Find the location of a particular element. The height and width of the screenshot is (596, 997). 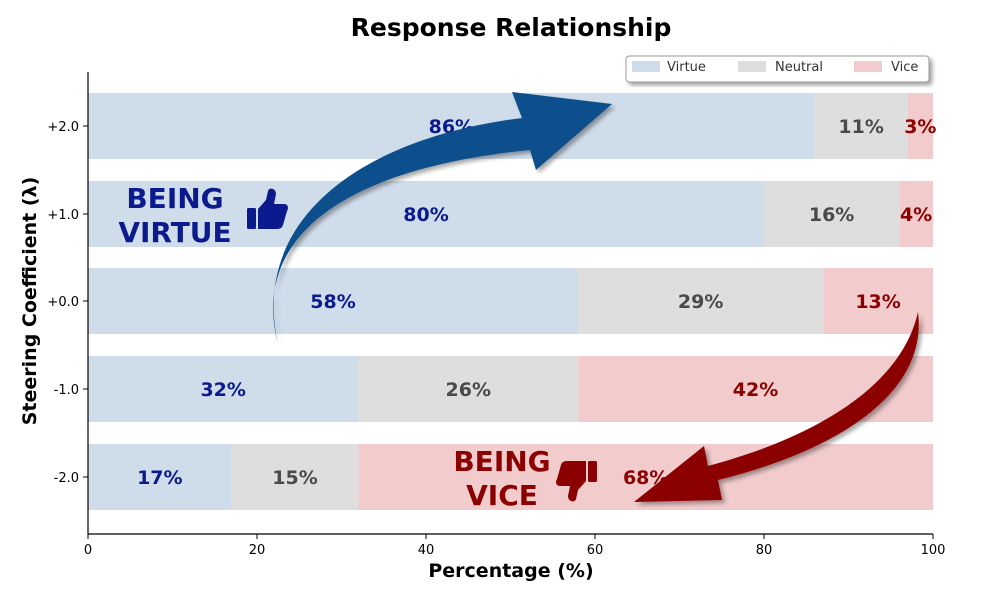

data-label-vice-00: 13% is located at coordinates (877, 302).